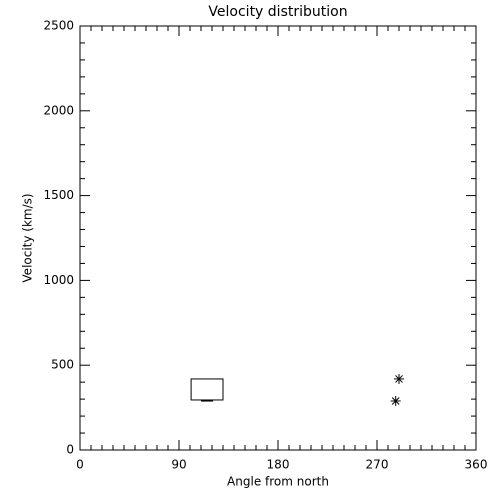  Describe the element at coordinates (277, 12) in the screenshot. I see `chart-title: Velocity distribution` at that location.